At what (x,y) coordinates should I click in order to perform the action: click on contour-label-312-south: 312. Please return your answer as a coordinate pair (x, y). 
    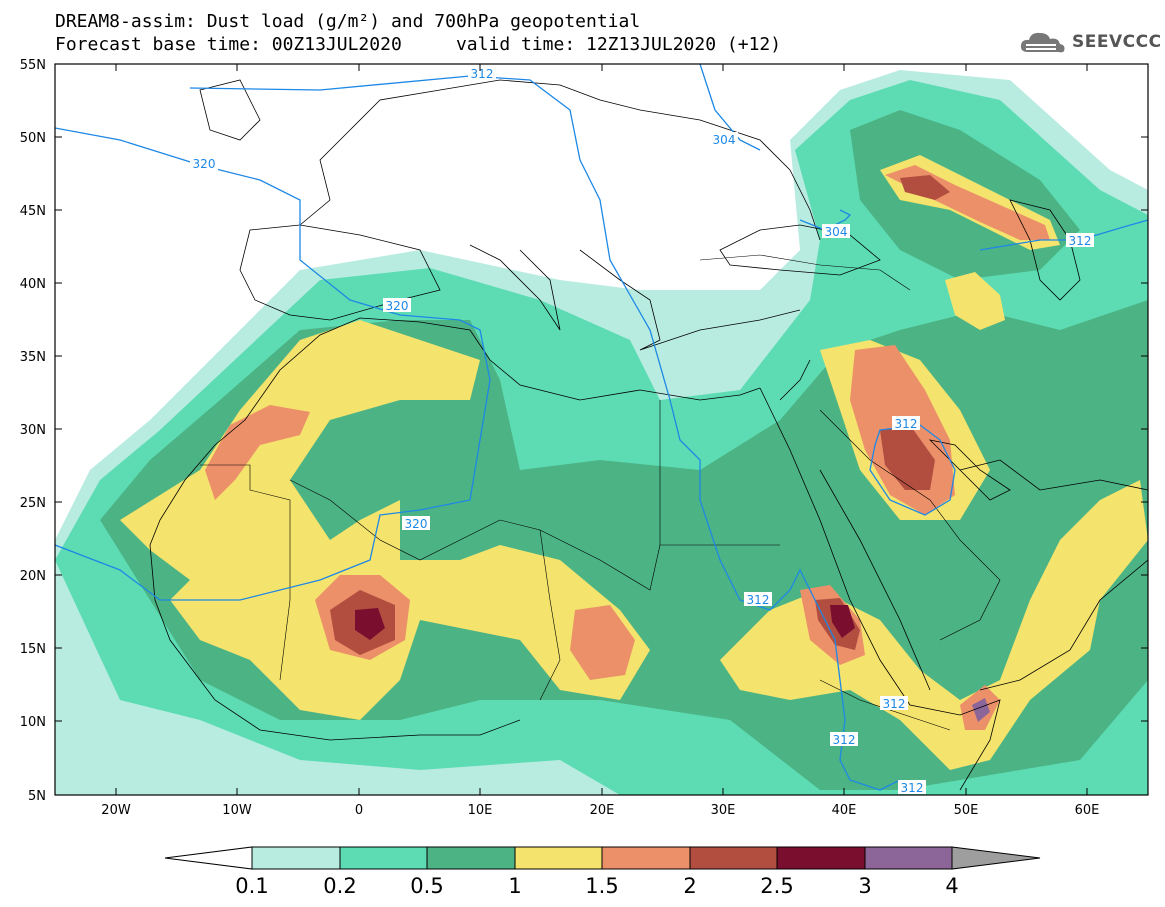
    Looking at the image, I should click on (912, 787).